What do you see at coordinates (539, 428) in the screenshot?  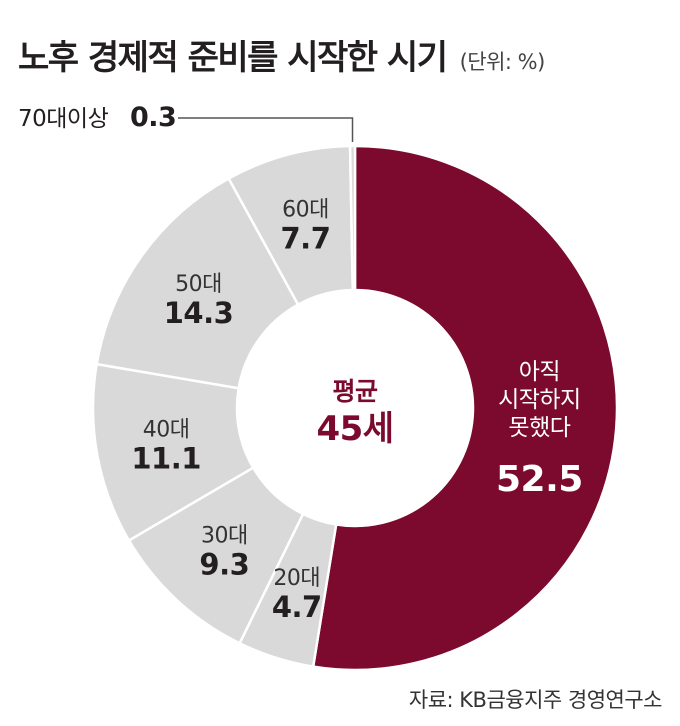 I see `category-label: 못했다` at bounding box center [539, 428].